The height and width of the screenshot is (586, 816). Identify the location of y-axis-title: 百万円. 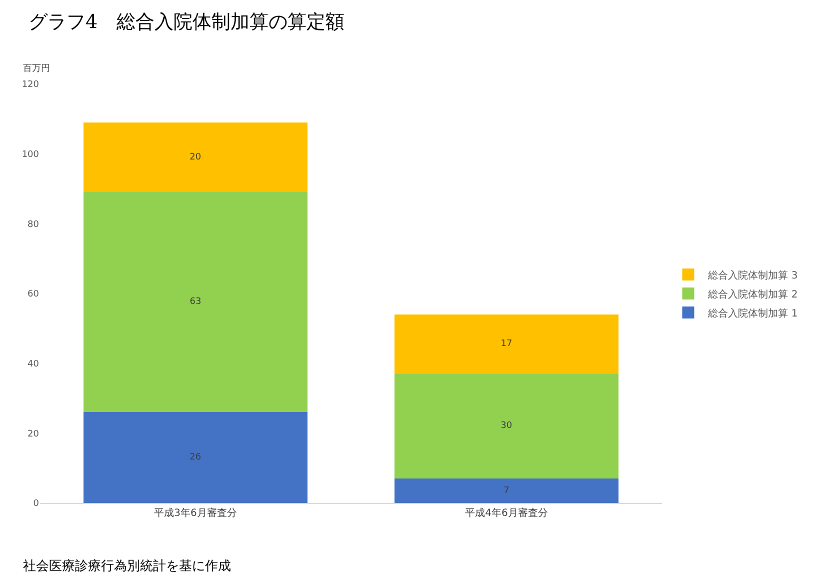
(36, 69).